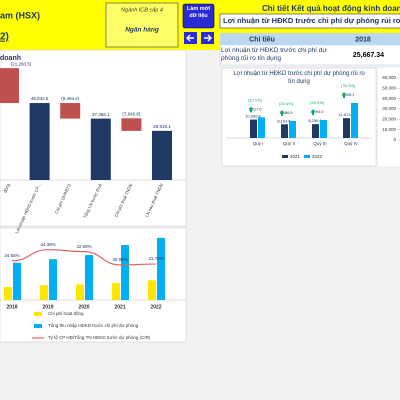  Describe the element at coordinates (11, 255) in the screenshot. I see `data-label: 34.65%` at that location.